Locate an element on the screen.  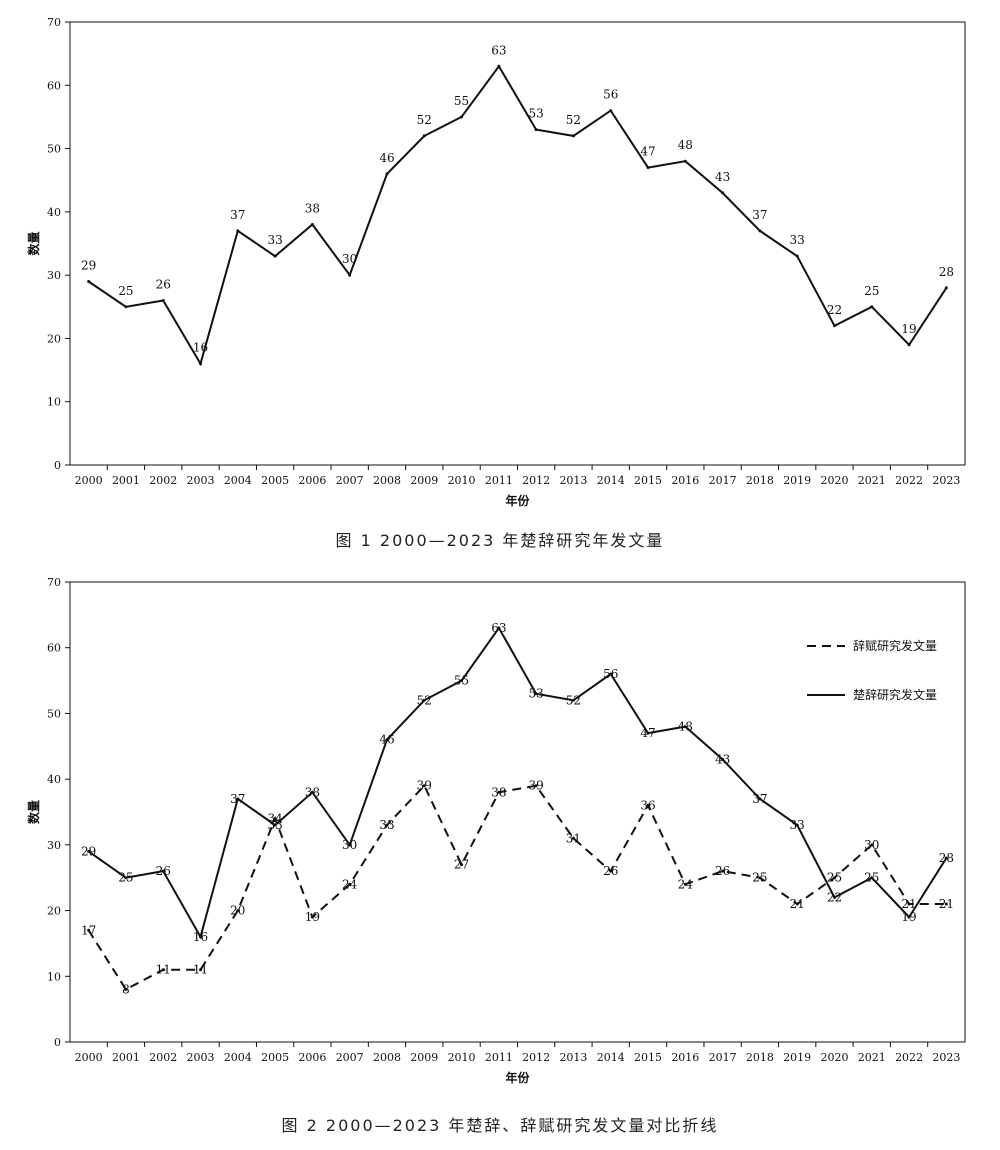
x-tick-label: 2019 is located at coordinates (797, 480).